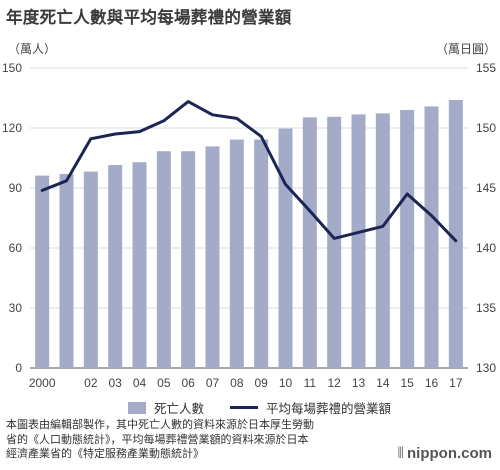  Describe the element at coordinates (237, 383) in the screenshot. I see `x-tick-label: 08` at that location.